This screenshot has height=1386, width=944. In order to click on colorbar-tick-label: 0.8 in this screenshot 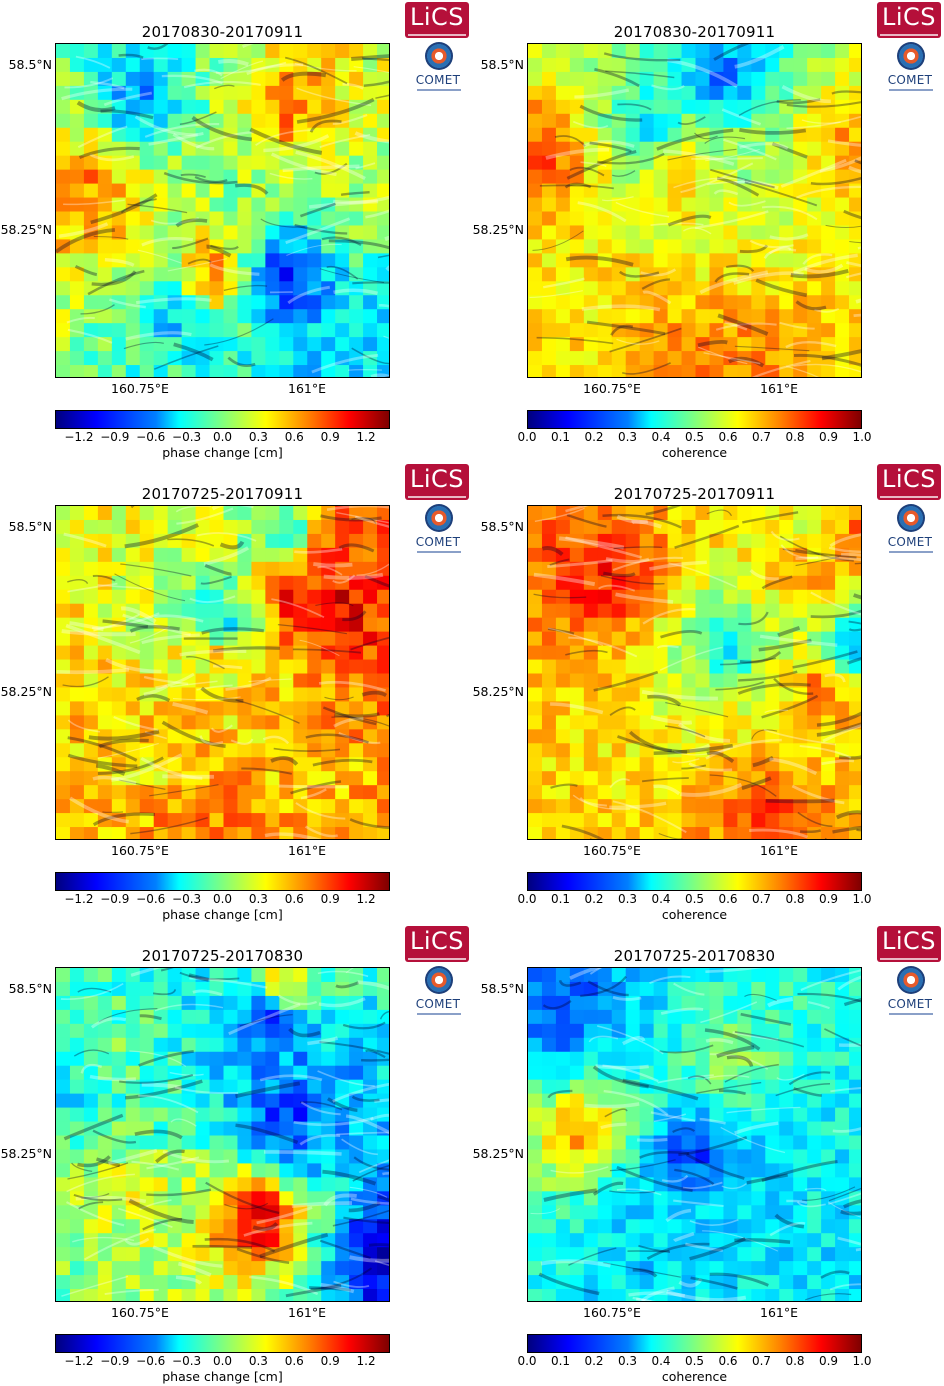, I will do `click(795, 1361)`.